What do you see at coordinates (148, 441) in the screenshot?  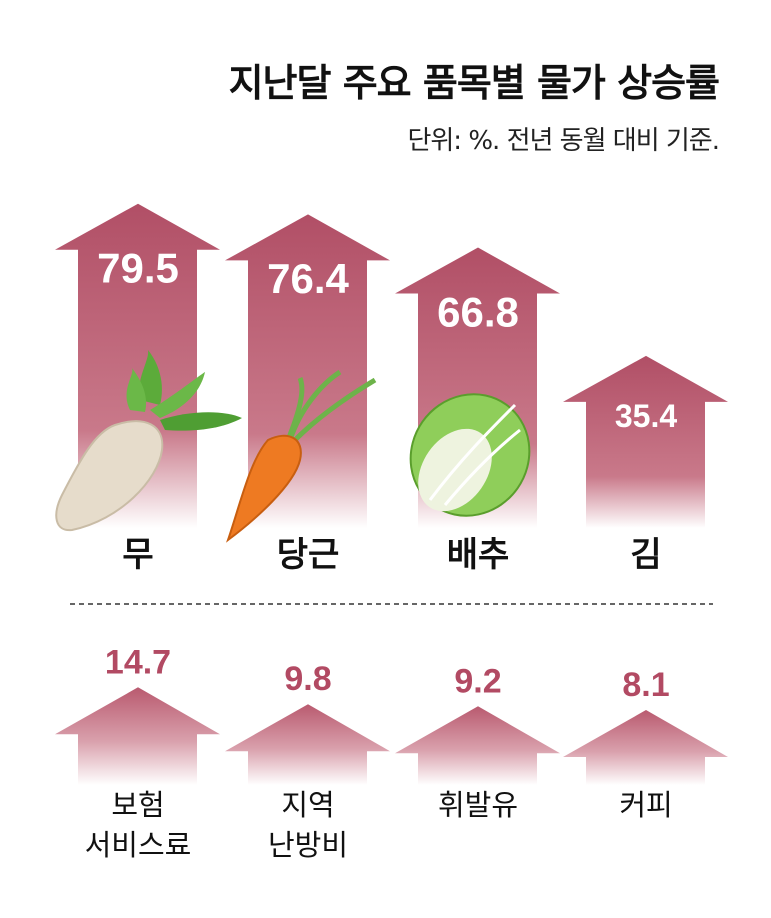 I see `radish-illustration` at bounding box center [148, 441].